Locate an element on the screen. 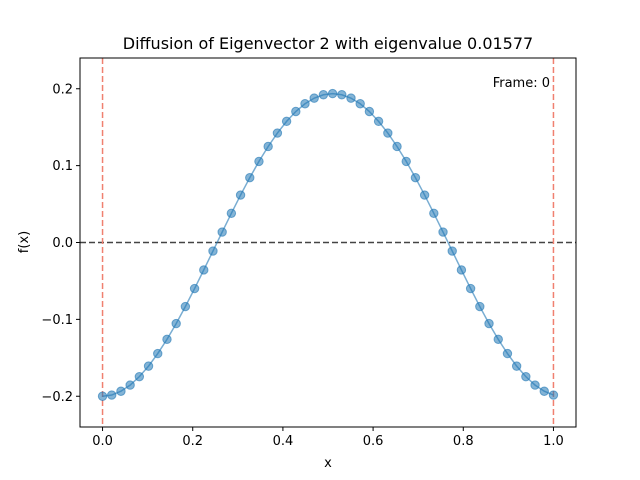 This screenshot has height=480, width=640. y-tick-label: −0.1 is located at coordinates (57, 320).